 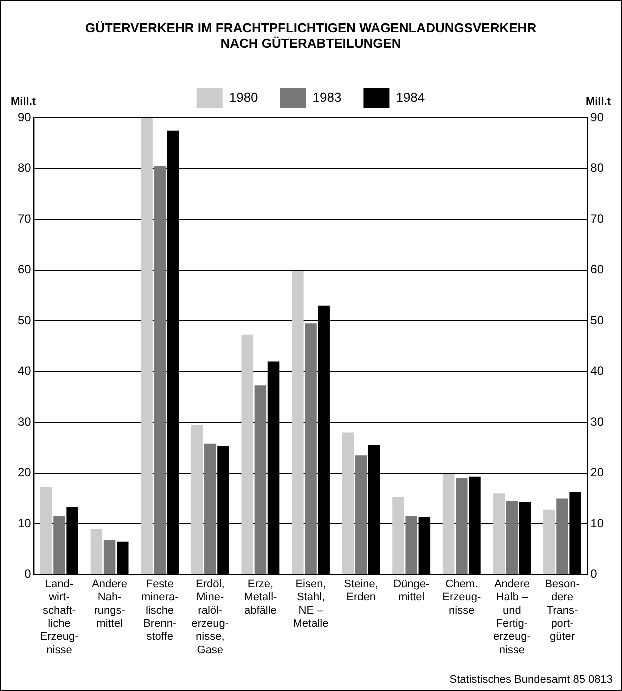 What do you see at coordinates (597, 168) in the screenshot?
I see `y2-tick-label: 80` at bounding box center [597, 168].